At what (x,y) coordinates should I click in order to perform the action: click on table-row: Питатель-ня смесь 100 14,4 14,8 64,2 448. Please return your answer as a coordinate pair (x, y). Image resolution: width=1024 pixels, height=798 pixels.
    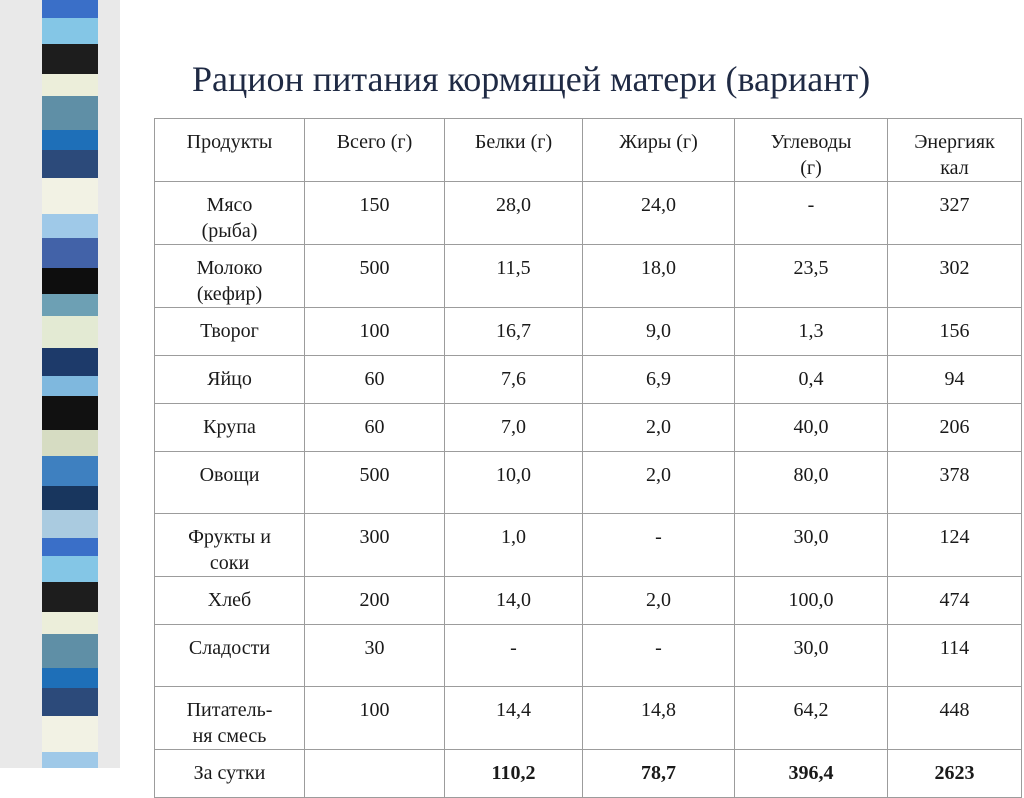
    Looking at the image, I should click on (588, 718).